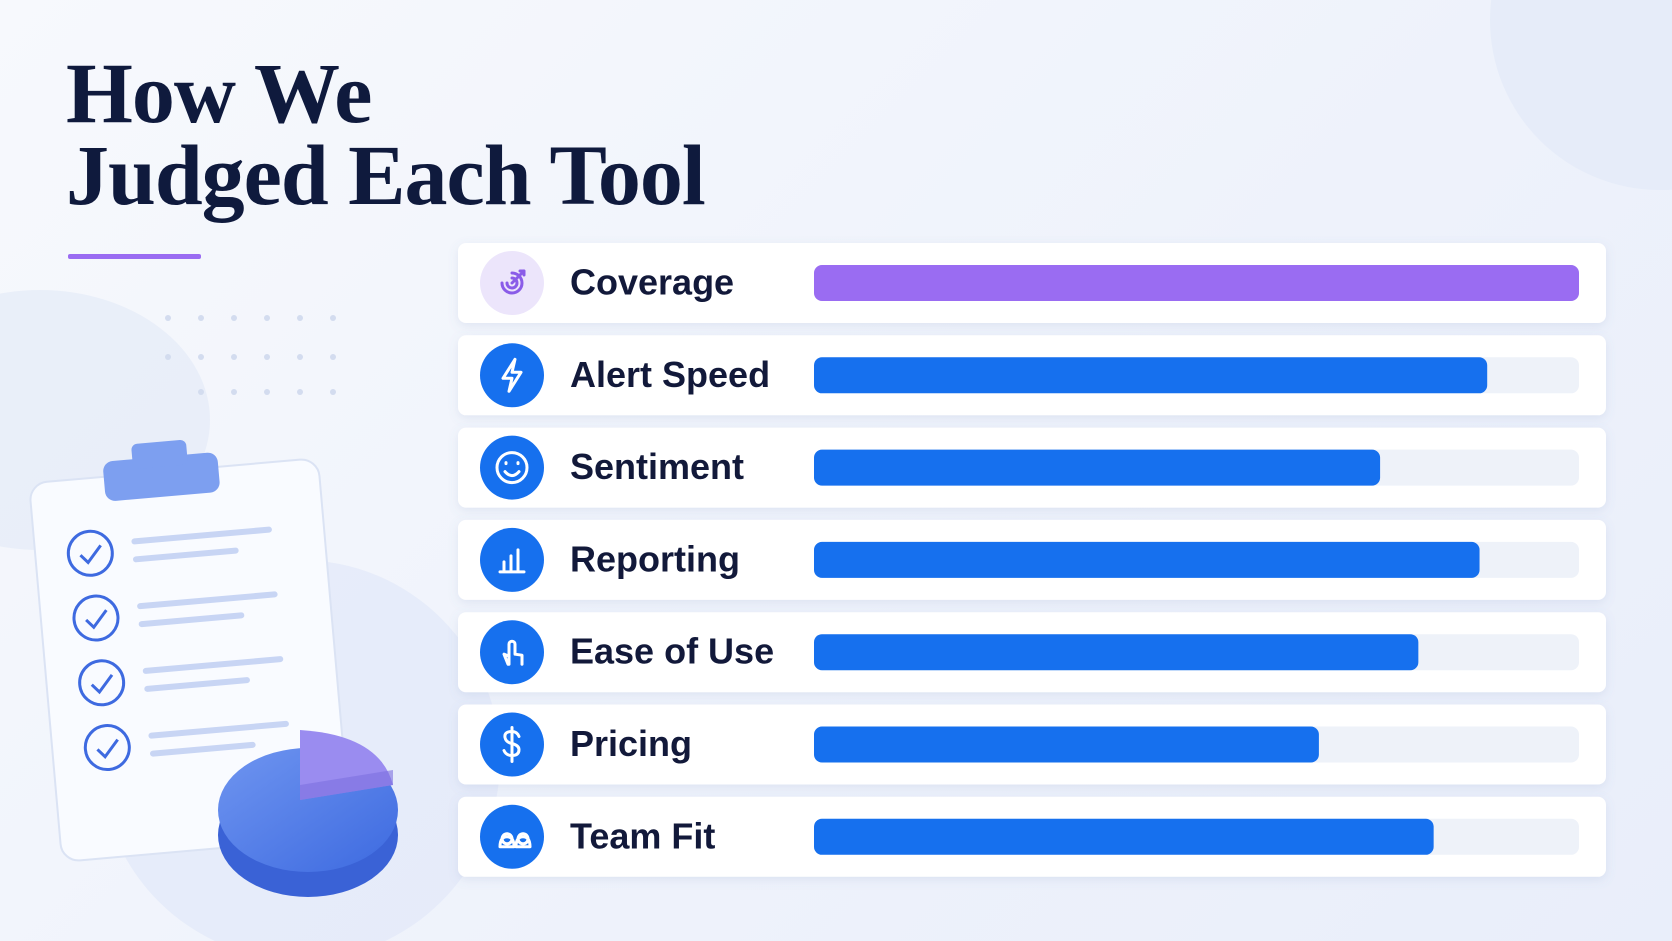 Image resolution: width=1672 pixels, height=941 pixels. What do you see at coordinates (652, 282) in the screenshot?
I see `category-label: Coverage` at bounding box center [652, 282].